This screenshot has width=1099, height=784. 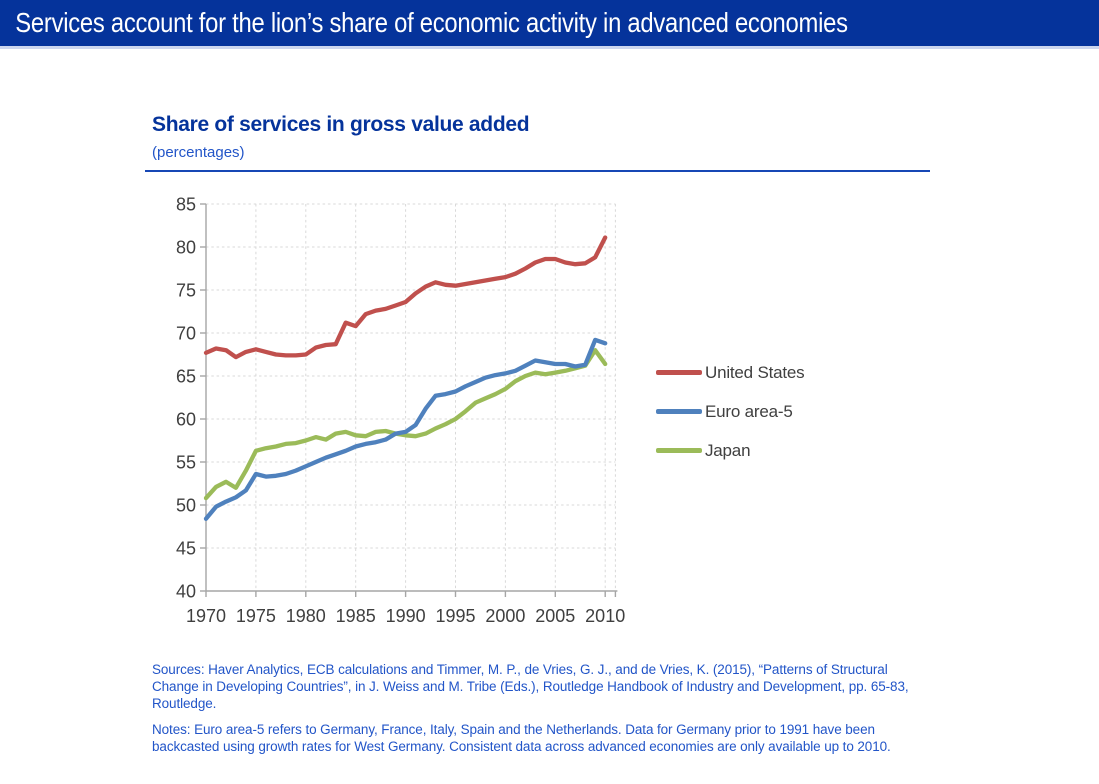 I want to click on legend-swatch-united-states, so click(x=679, y=372).